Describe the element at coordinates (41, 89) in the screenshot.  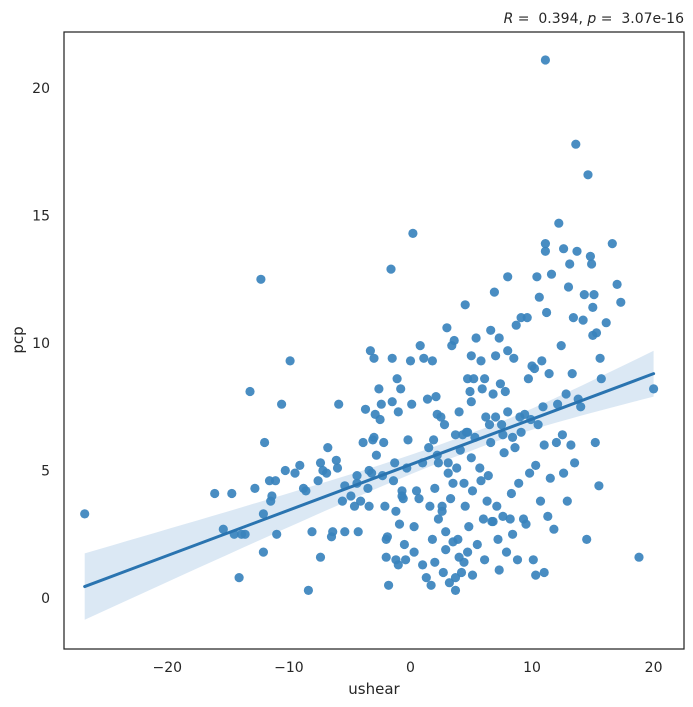
I see `y-tick-label: 20` at that location.